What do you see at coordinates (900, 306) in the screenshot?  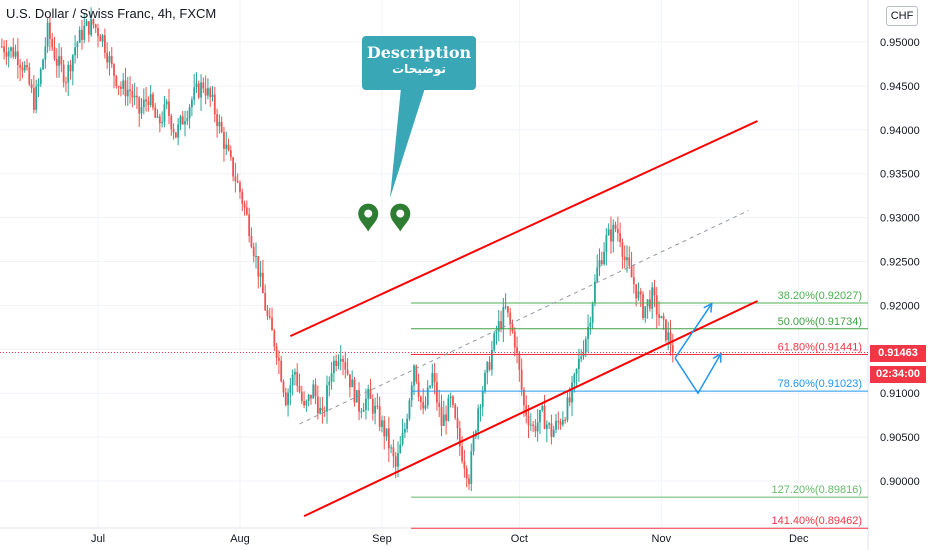 I see `price-tick-label: 0.92000` at bounding box center [900, 306].